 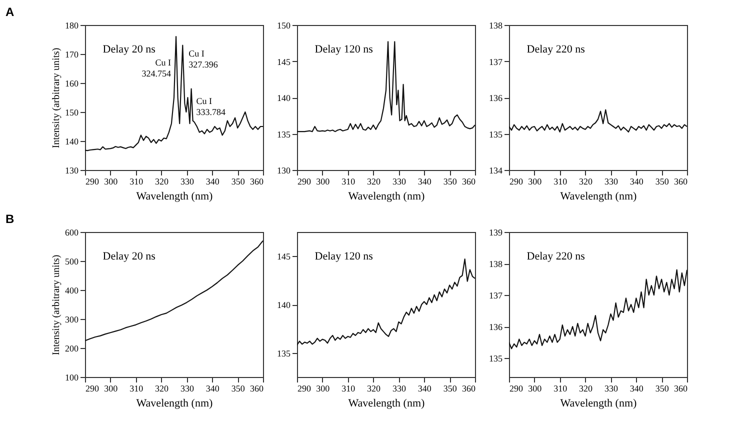 What do you see at coordinates (496, 233) in the screenshot?
I see `y-tick-label: 139` at bounding box center [496, 233].